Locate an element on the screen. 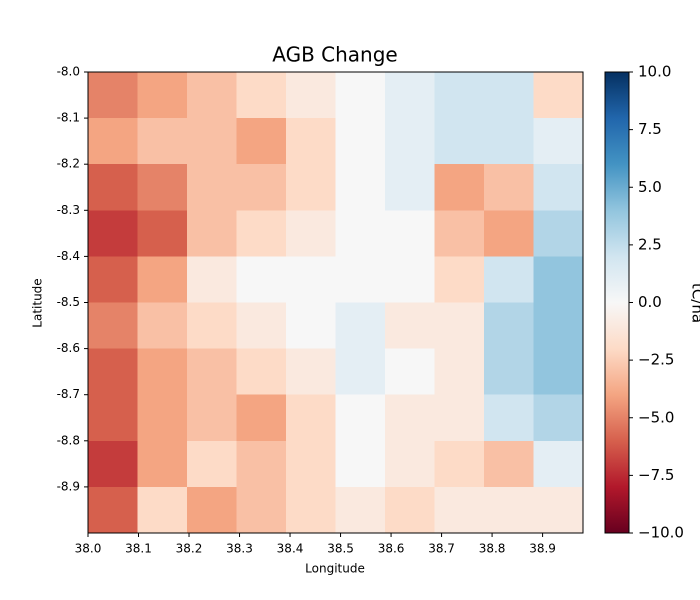  chart-title: AGB Change is located at coordinates (334, 55).